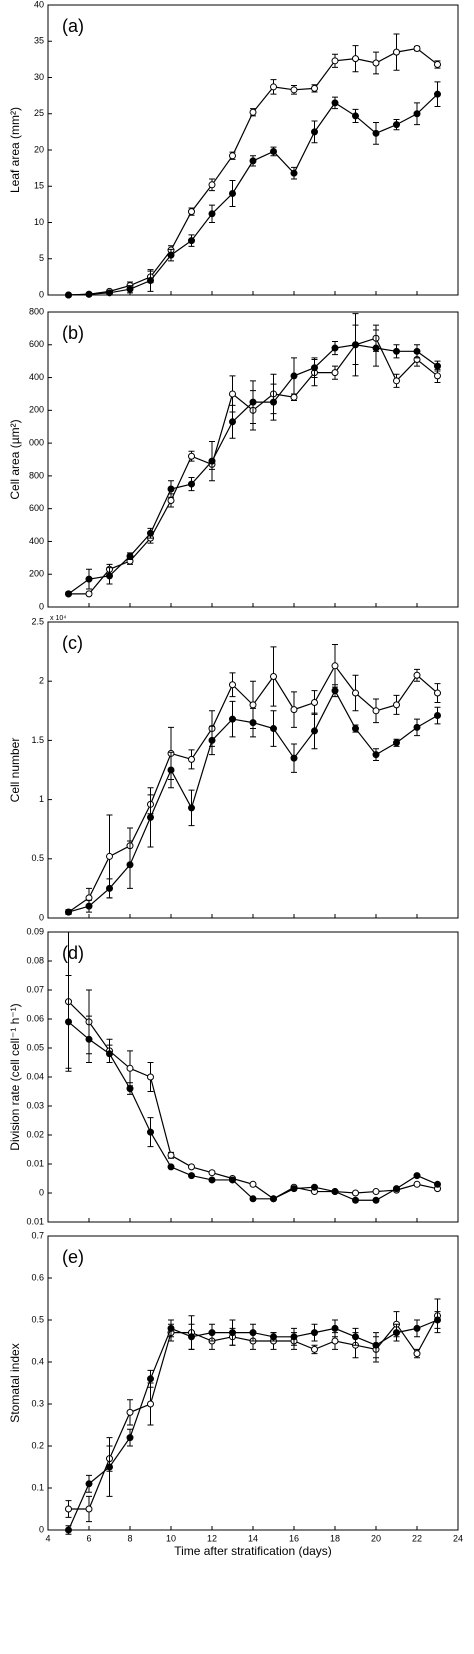 Image resolution: width=474 pixels, height=1654 pixels. What do you see at coordinates (39, 222) in the screenshot?
I see `y-tick-label: 10` at bounding box center [39, 222].